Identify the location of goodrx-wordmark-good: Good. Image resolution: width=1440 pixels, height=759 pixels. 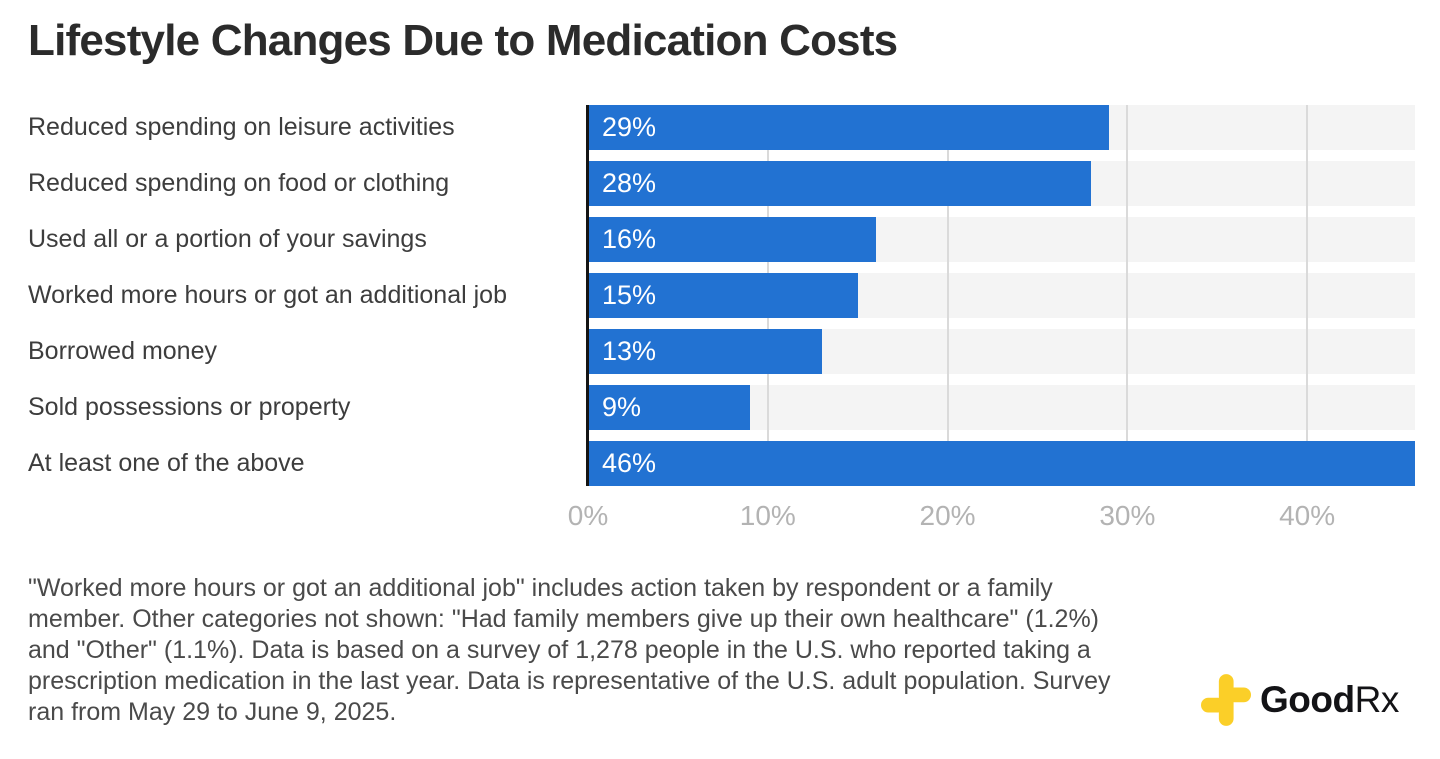
(1307, 699).